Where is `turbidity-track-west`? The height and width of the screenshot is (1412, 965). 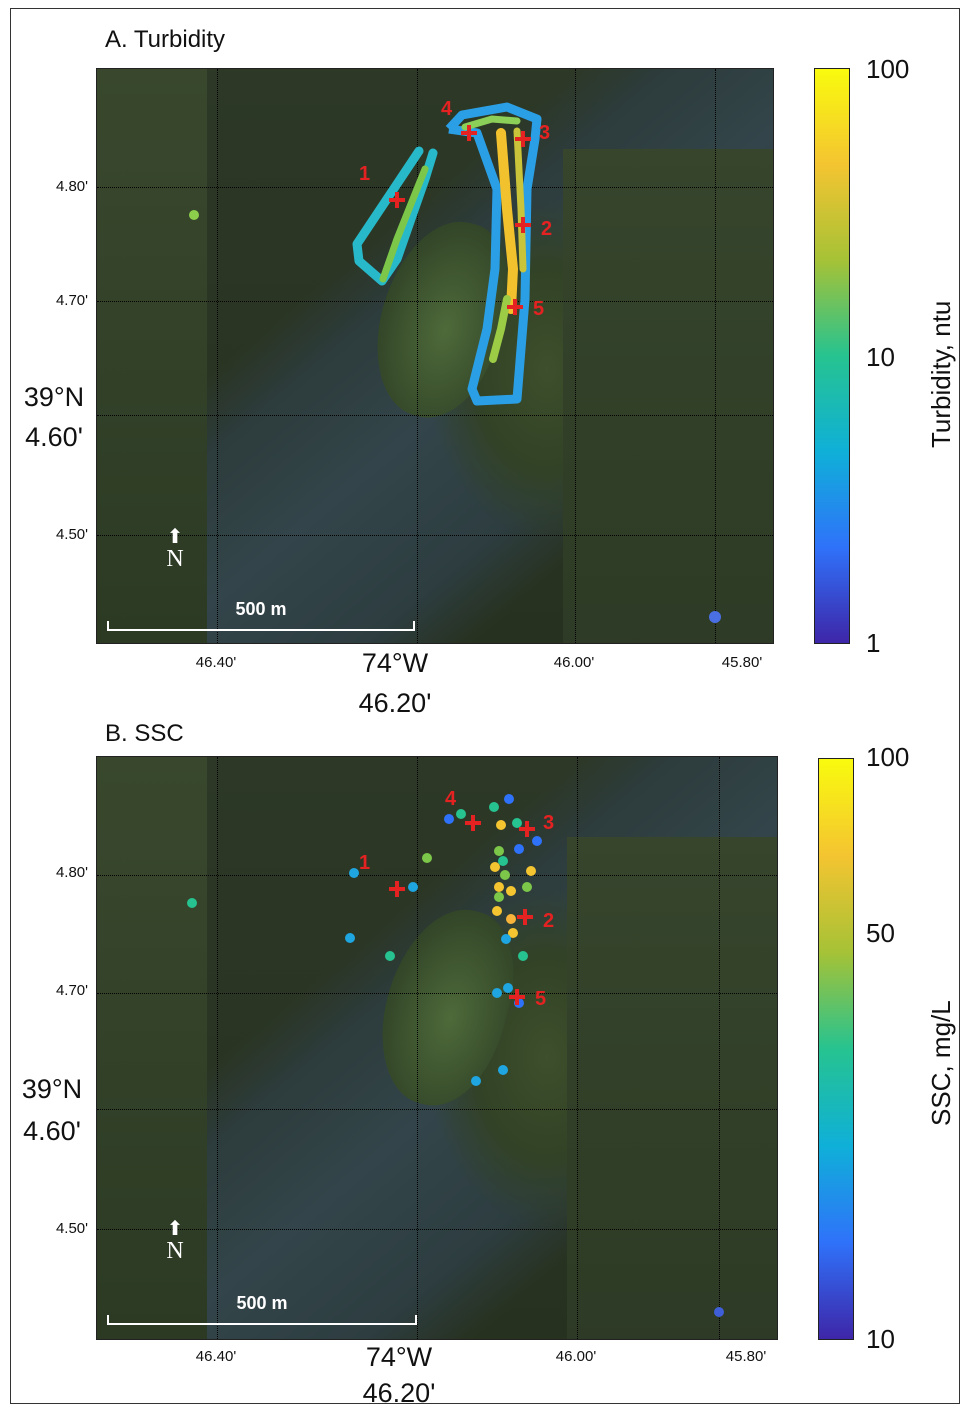 turbidity-track-west is located at coordinates (395, 216).